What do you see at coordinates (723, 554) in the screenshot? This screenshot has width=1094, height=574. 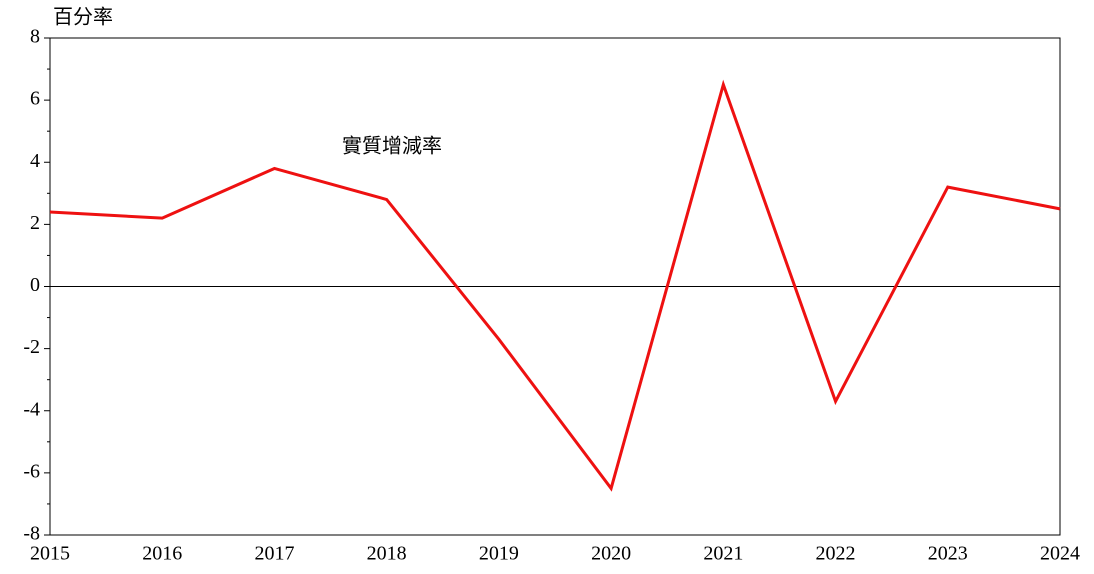 I see `x-tick-label: 2021` at bounding box center [723, 554].